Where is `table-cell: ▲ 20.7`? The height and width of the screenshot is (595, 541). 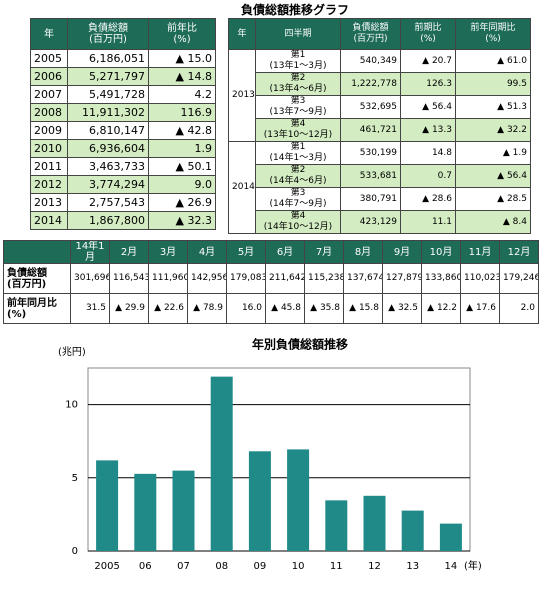
table-cell: ▲ 20.7 is located at coordinates (428, 61).